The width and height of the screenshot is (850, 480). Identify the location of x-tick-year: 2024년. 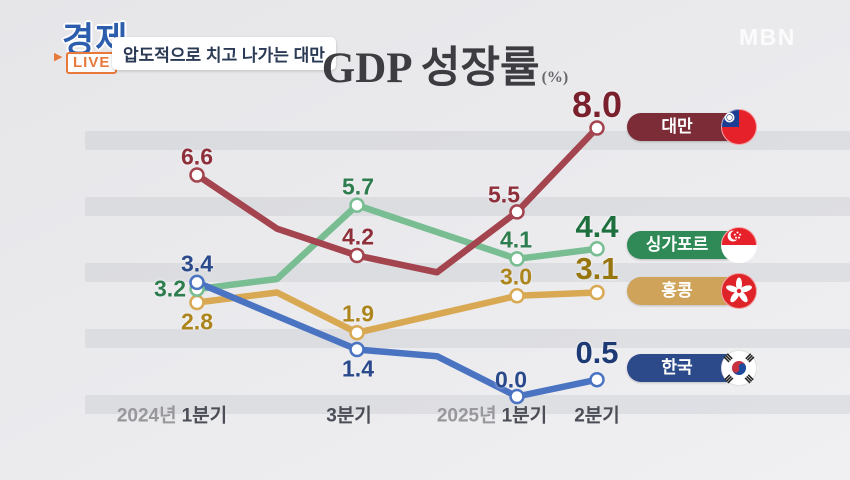
(146, 416).